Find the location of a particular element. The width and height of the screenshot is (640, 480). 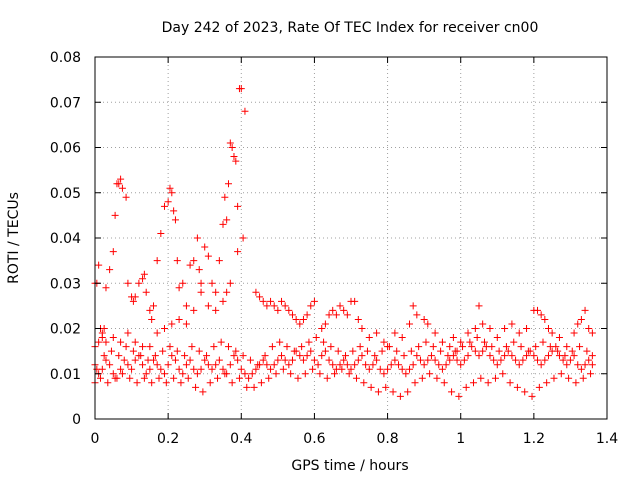

y-tick-label: 0.08 is located at coordinates (65, 58).